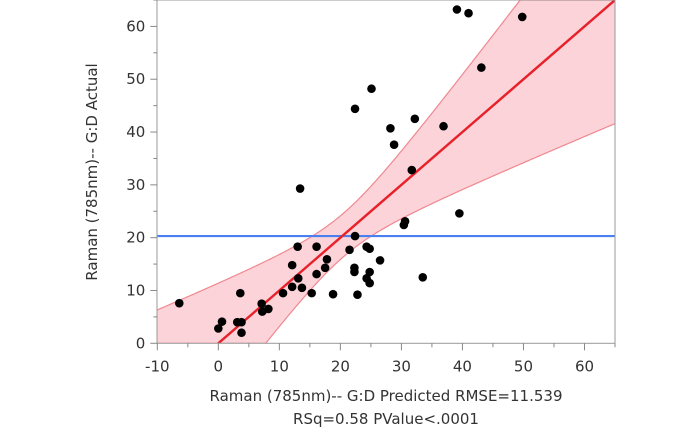 This screenshot has width=696, height=436. What do you see at coordinates (135, 185) in the screenshot?
I see `y-tick-label: 30` at bounding box center [135, 185].